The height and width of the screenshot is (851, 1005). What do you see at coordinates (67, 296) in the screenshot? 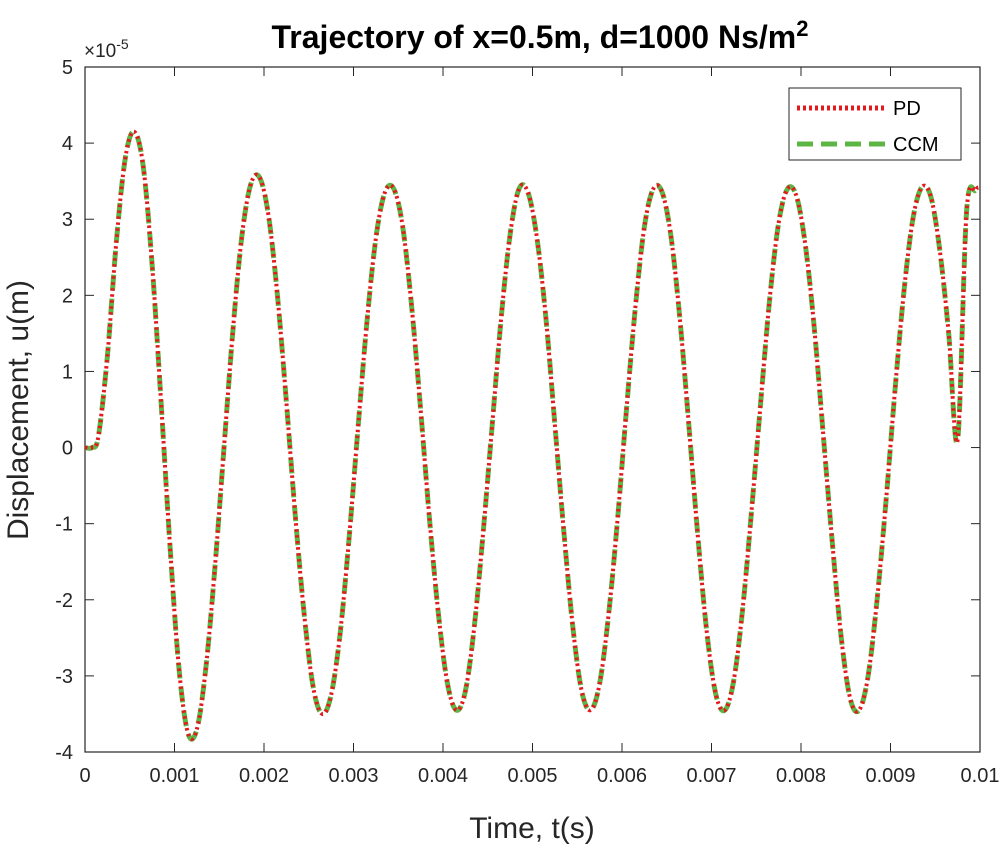
I see `y-tick-label: 2` at bounding box center [67, 296].